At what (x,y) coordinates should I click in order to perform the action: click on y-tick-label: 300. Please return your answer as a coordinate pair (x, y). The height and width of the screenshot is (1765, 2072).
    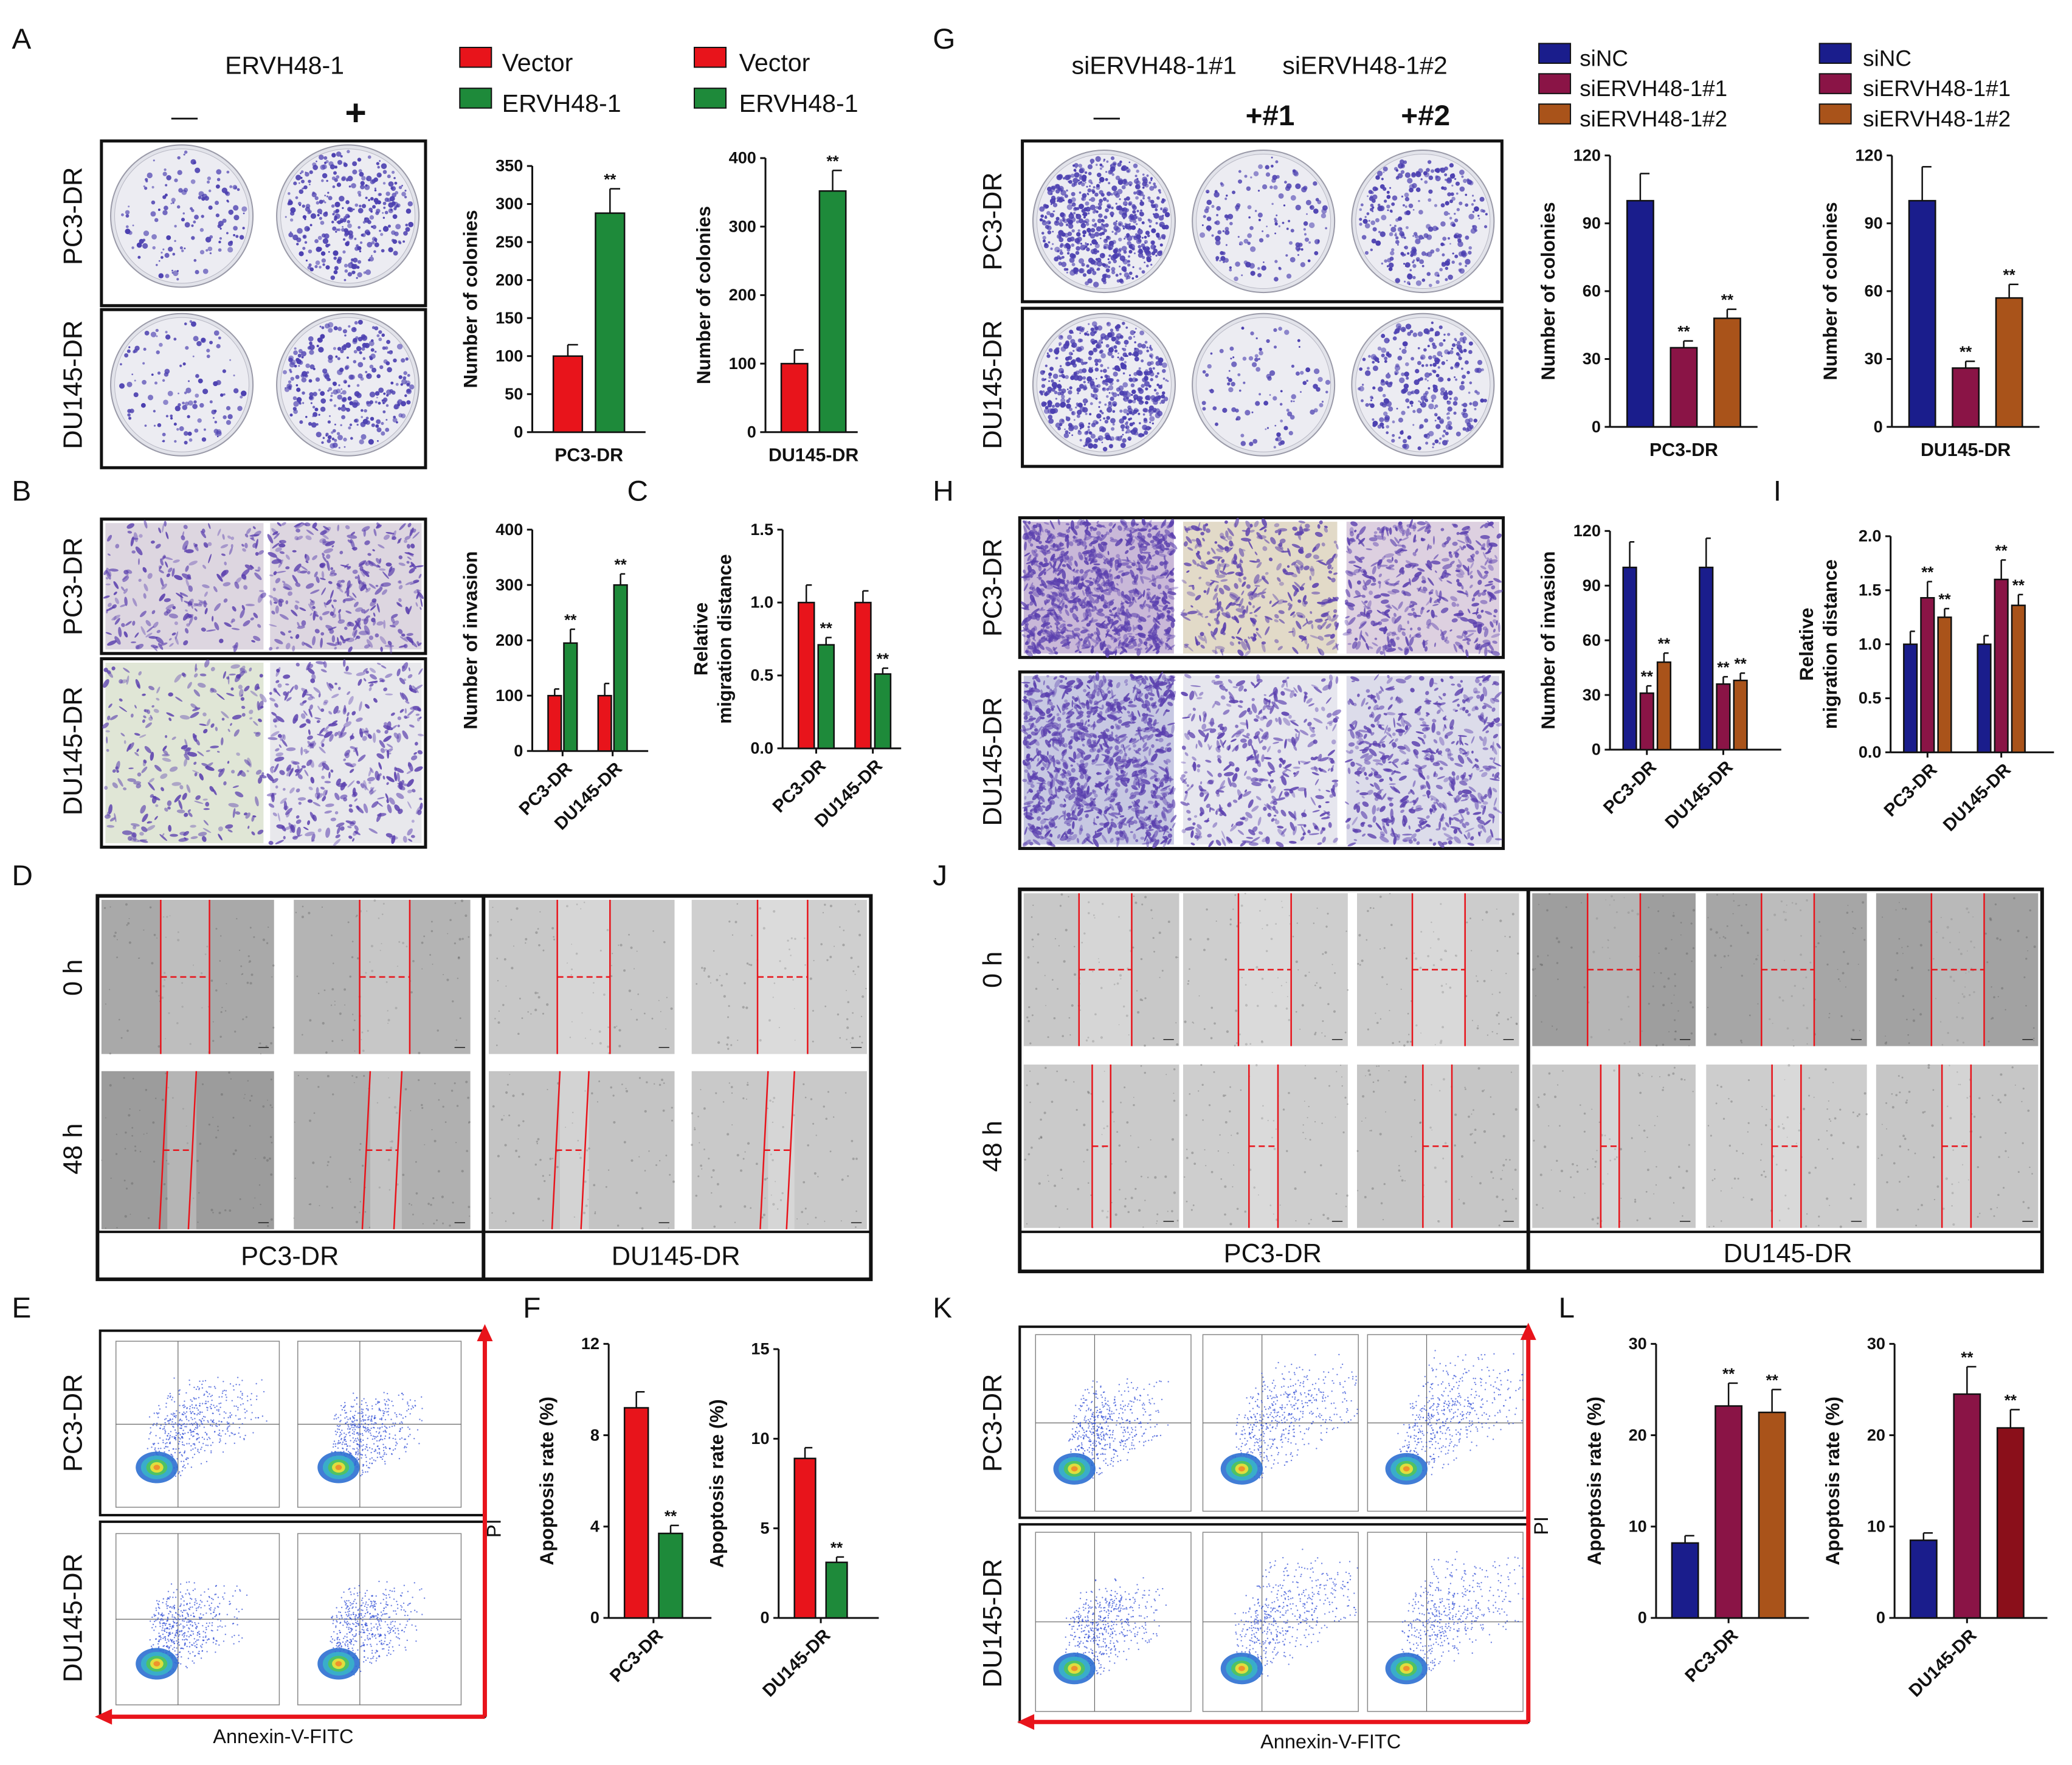
    Looking at the image, I should click on (742, 225).